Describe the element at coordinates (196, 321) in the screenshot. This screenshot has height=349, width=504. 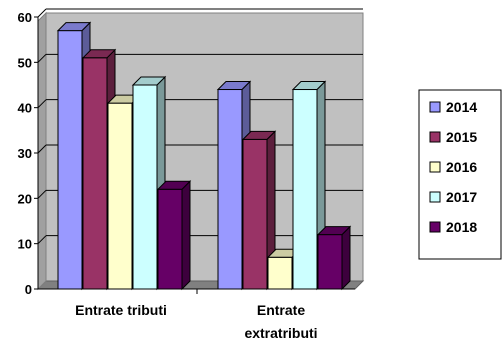
I see `x-axis-categories: Entrate tributi Entrate extratributi` at that location.